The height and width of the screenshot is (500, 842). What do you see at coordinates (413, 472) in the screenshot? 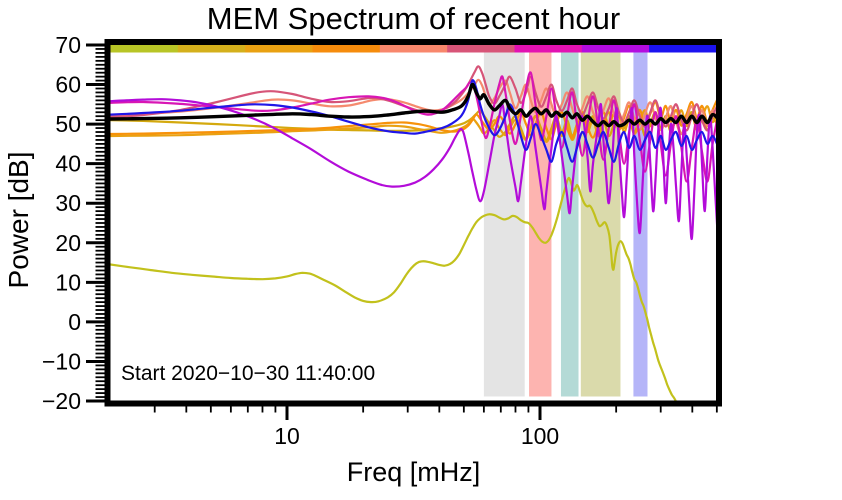
I see `x-axis-title: Freq [mHz]` at bounding box center [413, 472].